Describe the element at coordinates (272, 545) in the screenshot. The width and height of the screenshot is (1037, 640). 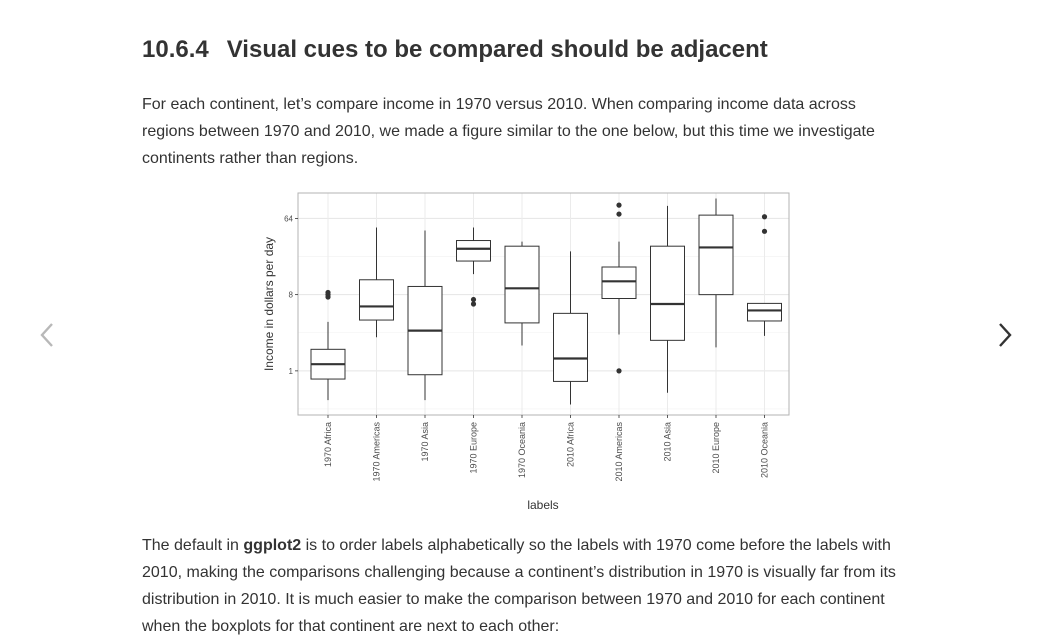
I see `package-name: ggplot2` at that location.